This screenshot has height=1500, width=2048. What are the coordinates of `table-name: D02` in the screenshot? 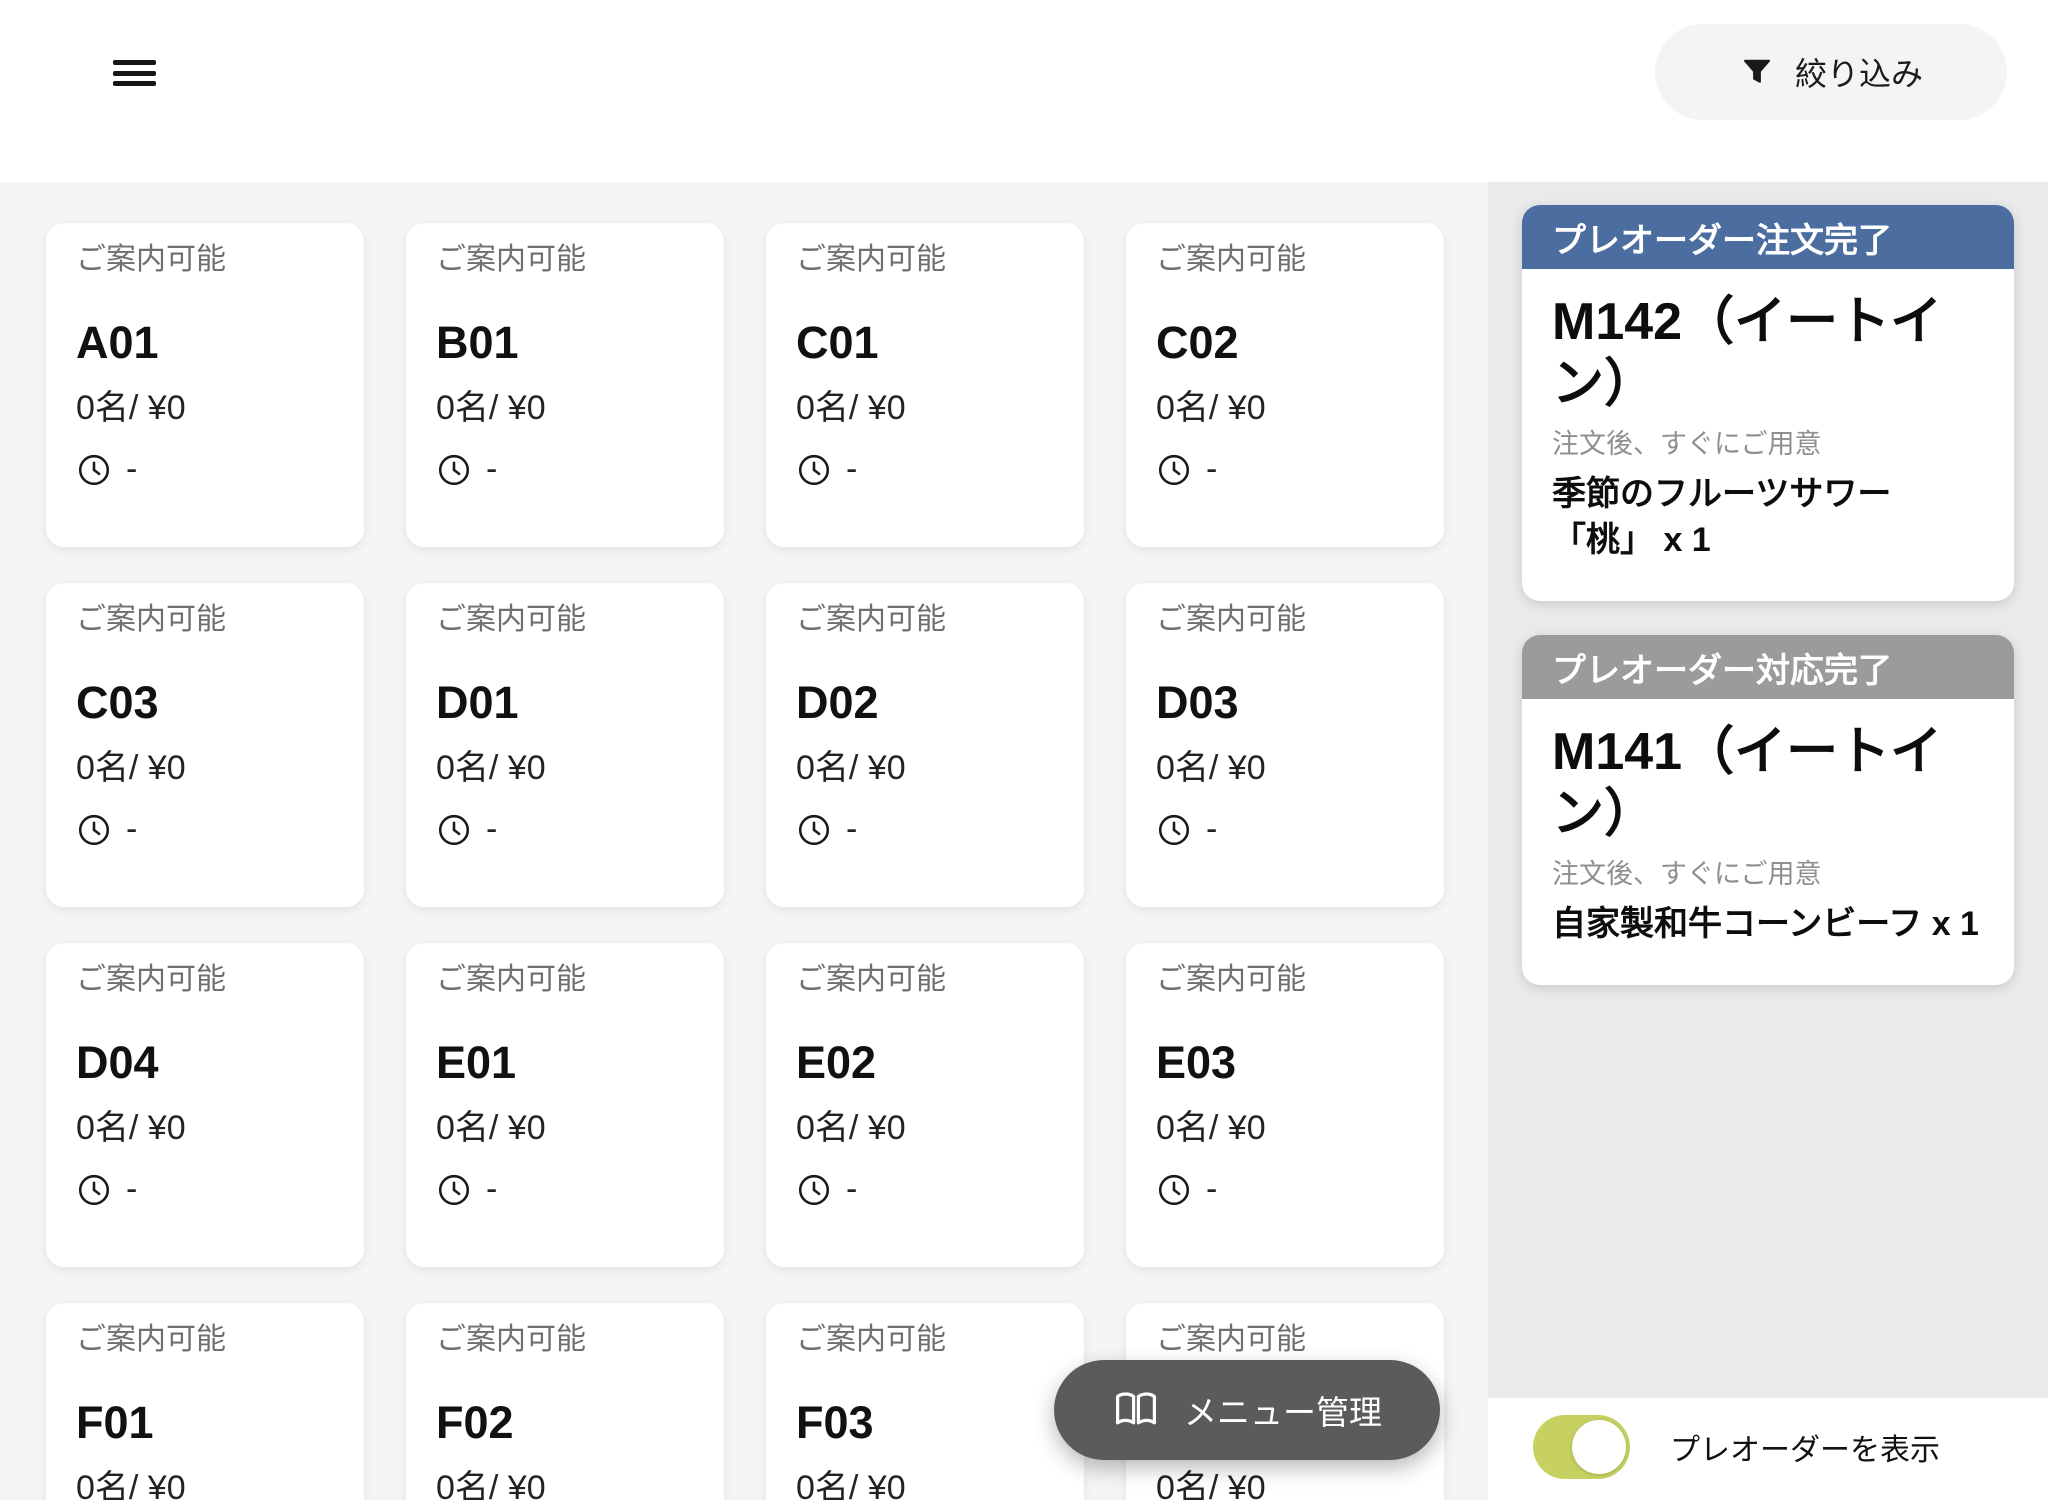 It's located at (837, 702).